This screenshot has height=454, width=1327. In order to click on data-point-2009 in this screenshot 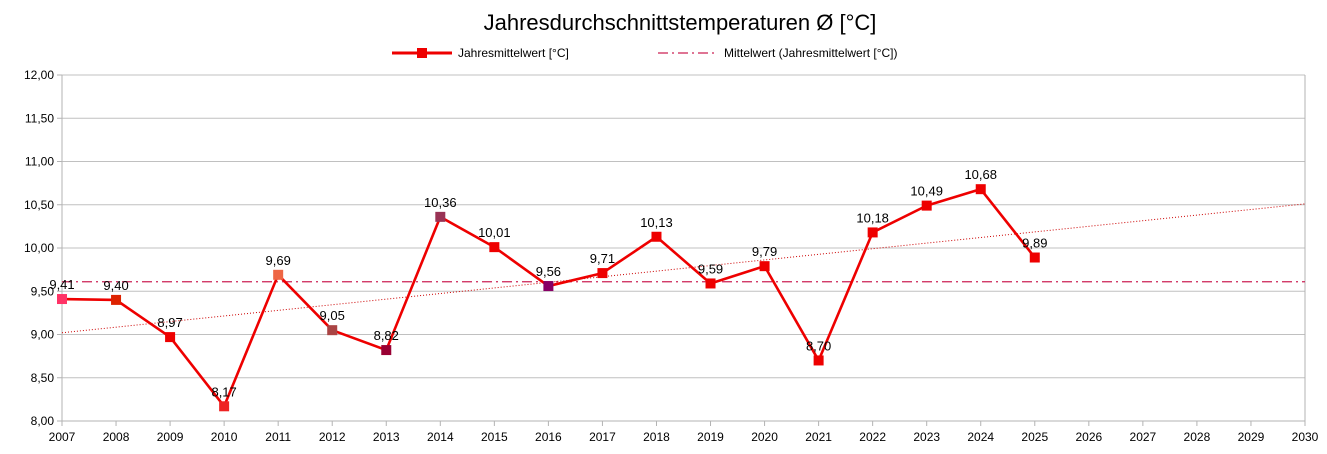, I will do `click(170, 337)`.